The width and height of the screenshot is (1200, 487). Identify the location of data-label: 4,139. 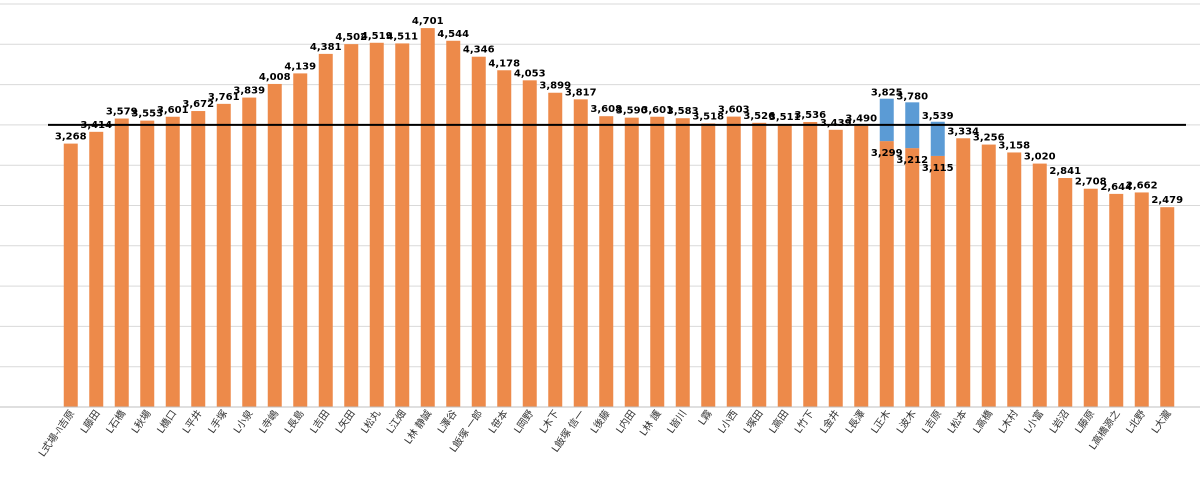
(300, 66).